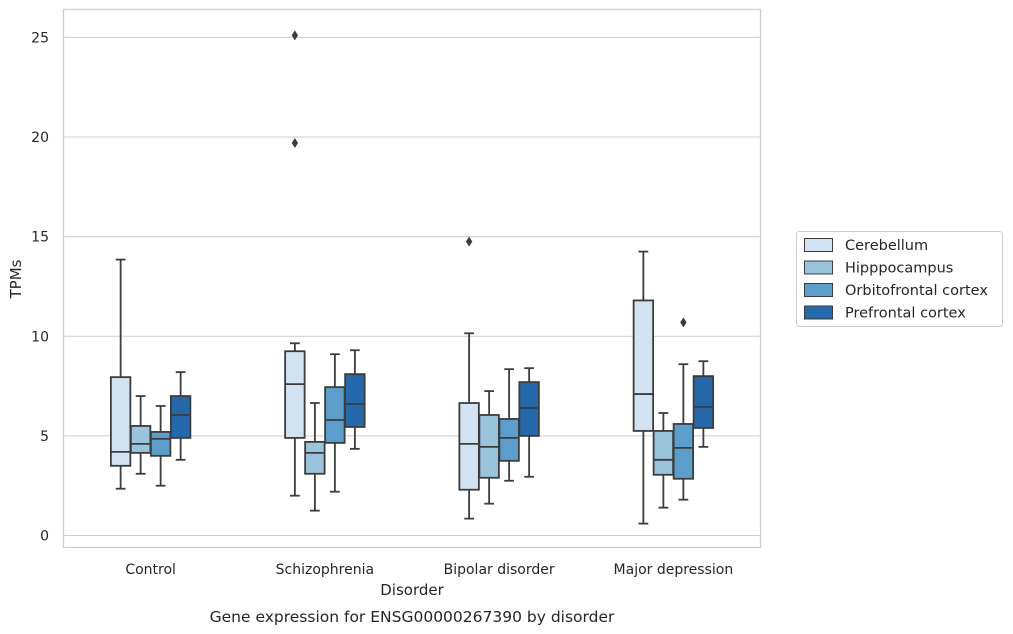 The height and width of the screenshot is (634, 1013). I want to click on x-axis-title: Disorder, so click(412, 590).